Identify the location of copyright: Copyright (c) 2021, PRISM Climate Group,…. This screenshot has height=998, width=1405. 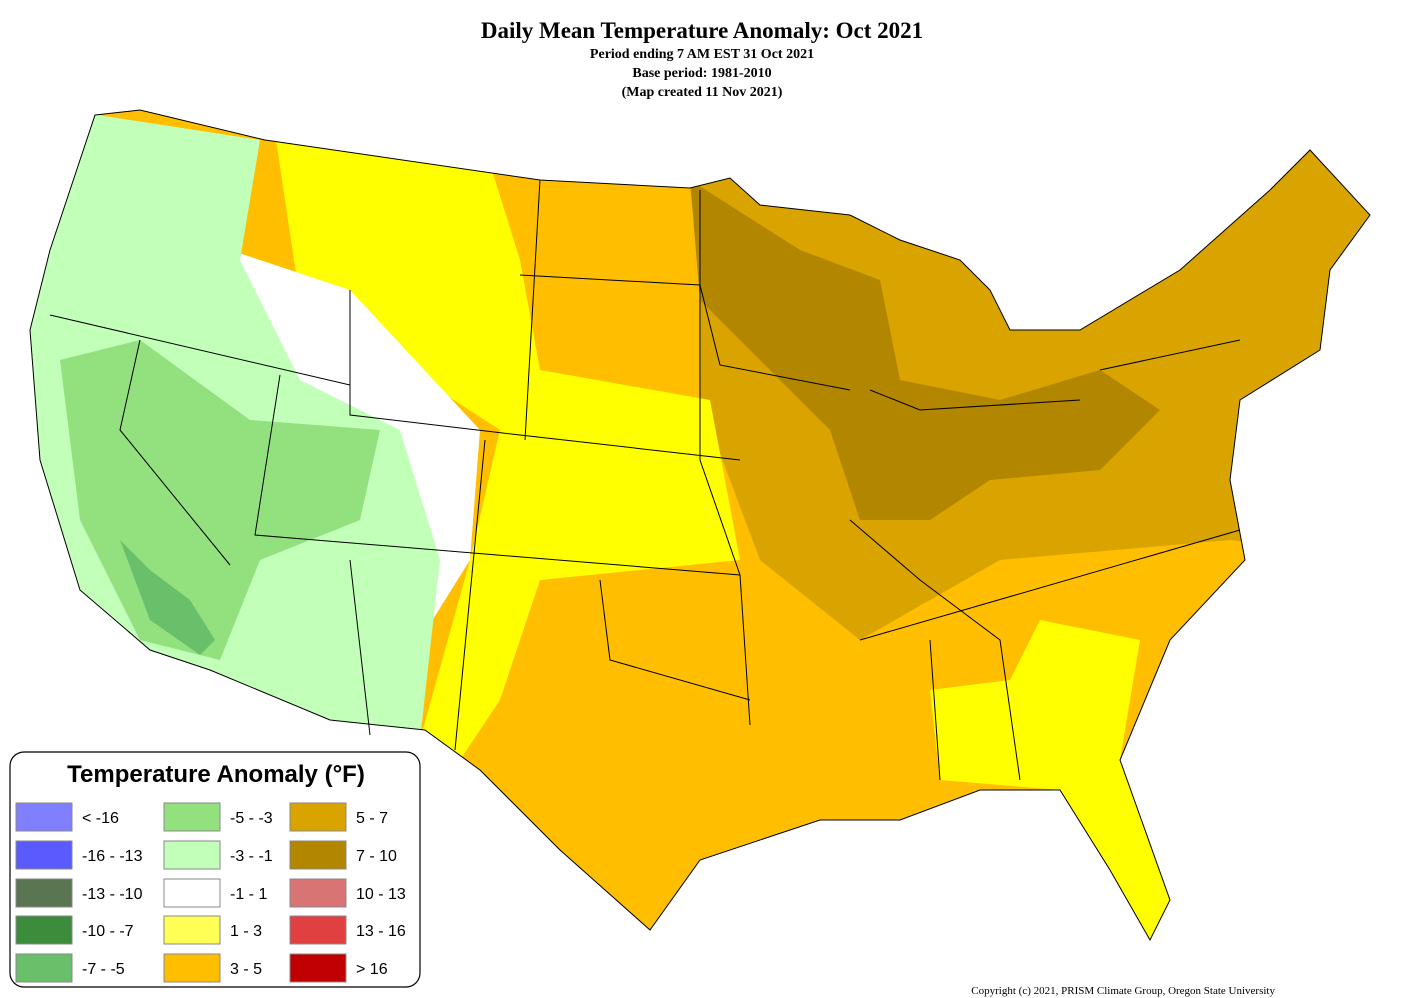
(1123, 991).